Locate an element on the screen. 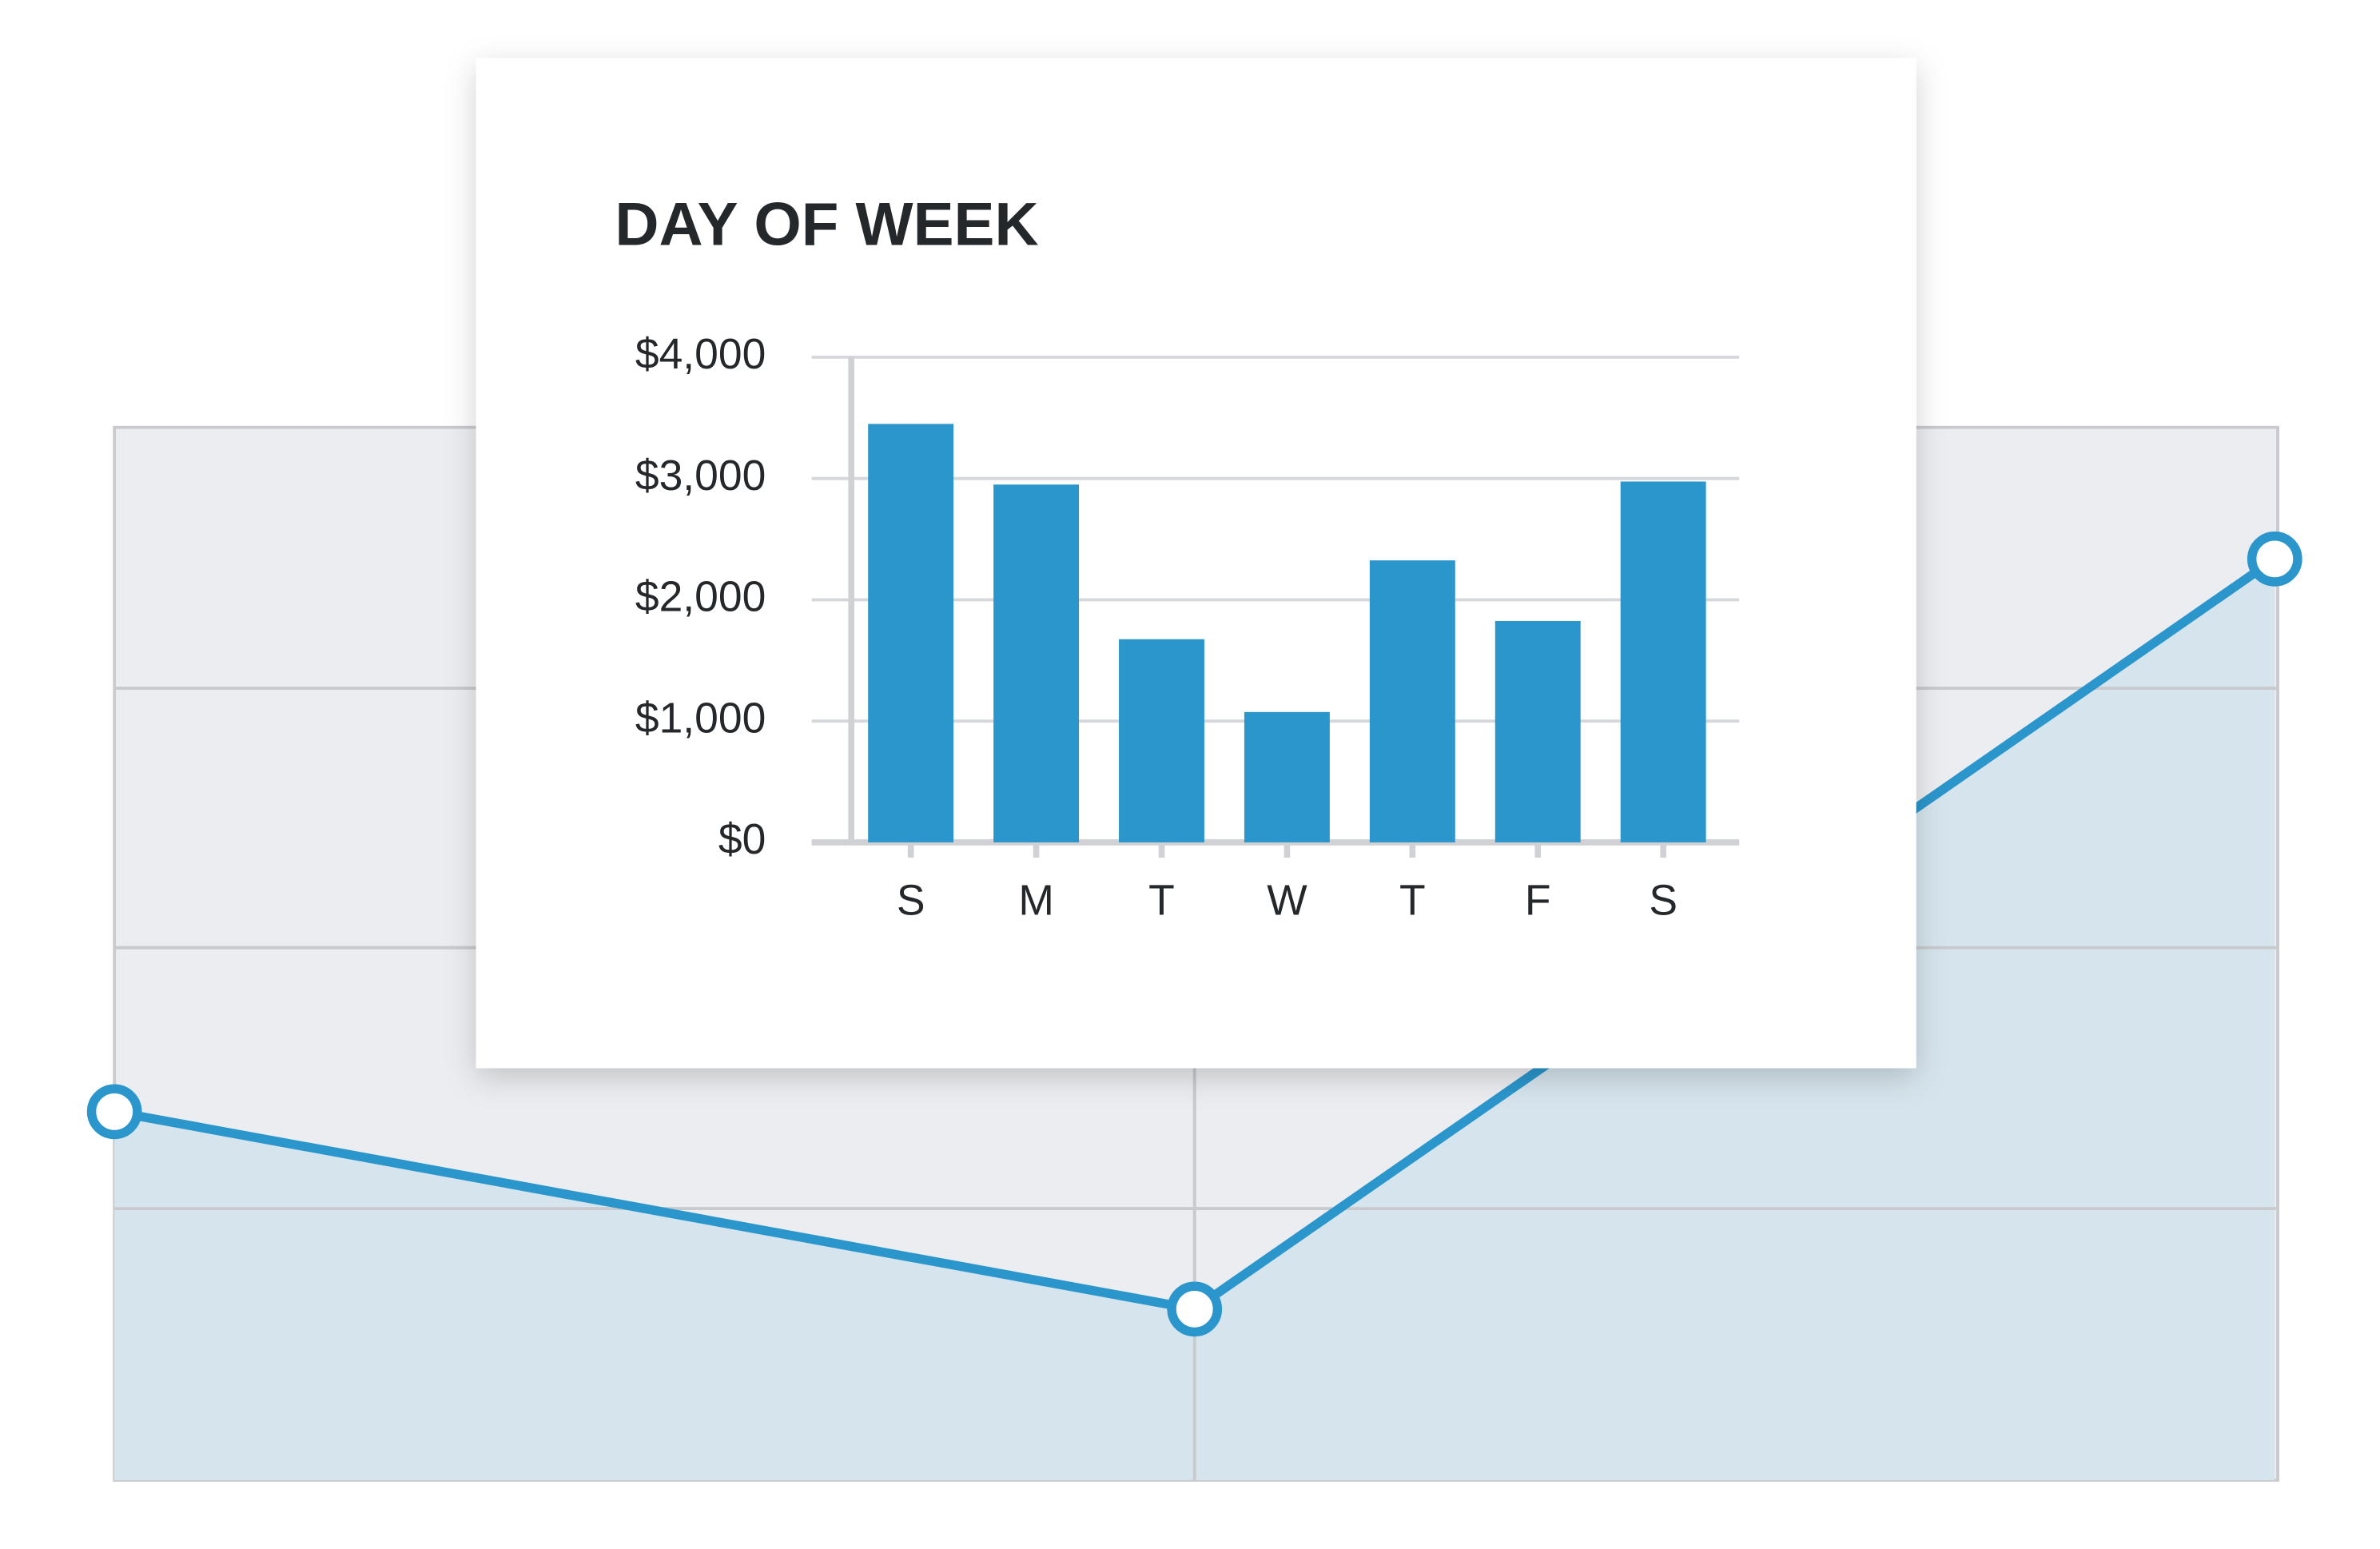  y-tick-label: $1,000 is located at coordinates (700, 718).